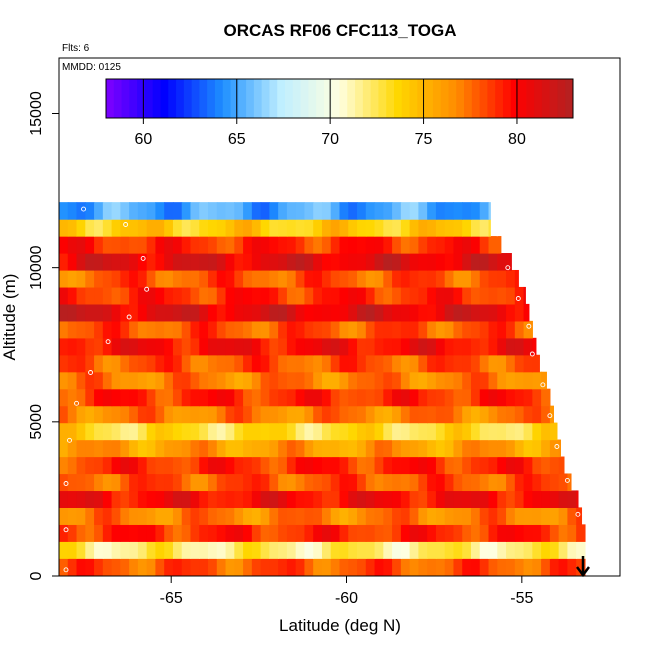 The height and width of the screenshot is (650, 650). What do you see at coordinates (91, 67) in the screenshot?
I see `date-label: MMDD: 0125` at bounding box center [91, 67].